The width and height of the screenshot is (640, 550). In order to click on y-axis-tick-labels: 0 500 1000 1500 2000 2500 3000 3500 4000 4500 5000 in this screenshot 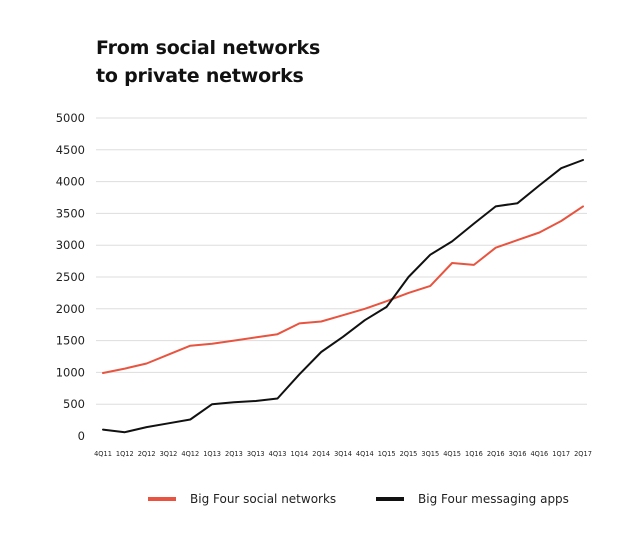, I will do `click(70, 277)`.